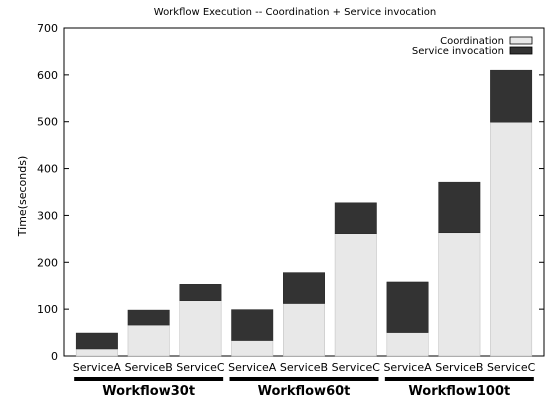 The height and width of the screenshot is (401, 557). What do you see at coordinates (458, 51) in the screenshot?
I see `legend-label: Service invocation` at bounding box center [458, 51].